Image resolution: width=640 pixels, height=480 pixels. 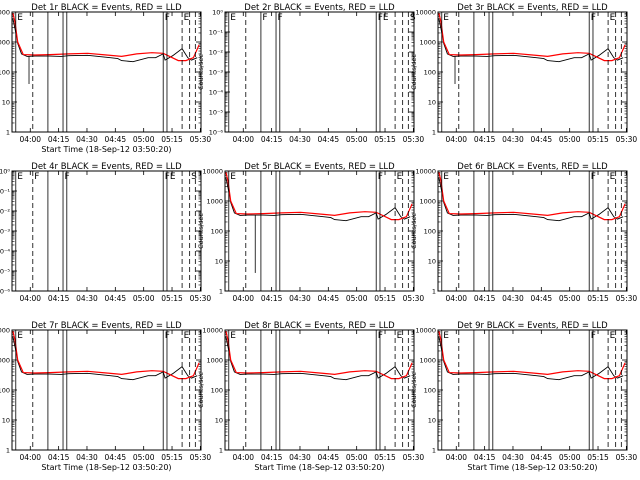 What do you see at coordinates (5, 252) in the screenshot?
I see `y-tick-label: 10⁻⁴` at bounding box center [5, 252].